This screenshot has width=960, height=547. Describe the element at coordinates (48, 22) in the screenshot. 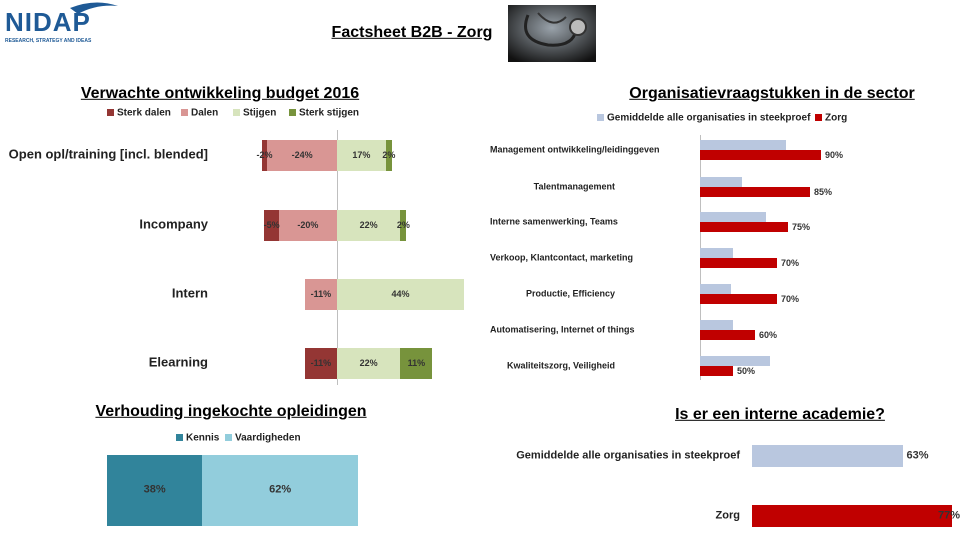

I see `logo: NIDAP` at that location.